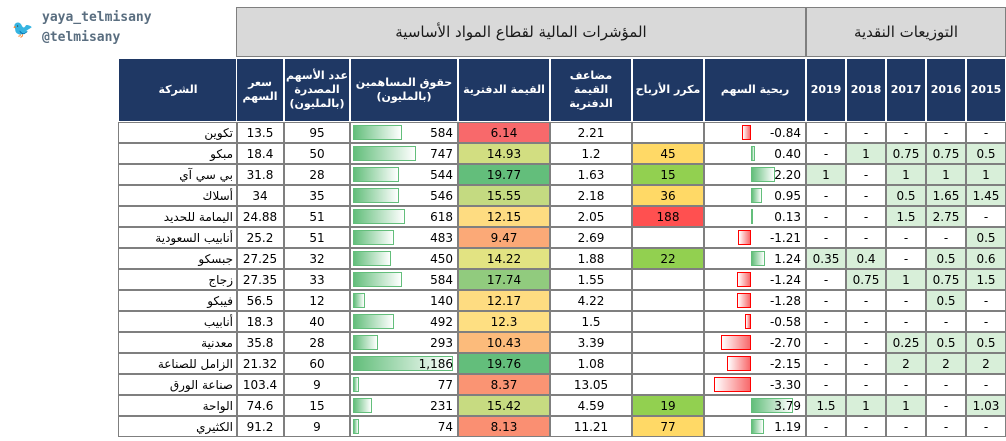 The image size is (1006, 441). What do you see at coordinates (103, 30) in the screenshot?
I see `brand-block: 🐦 yaya_telmisany @telmisany` at bounding box center [103, 30].